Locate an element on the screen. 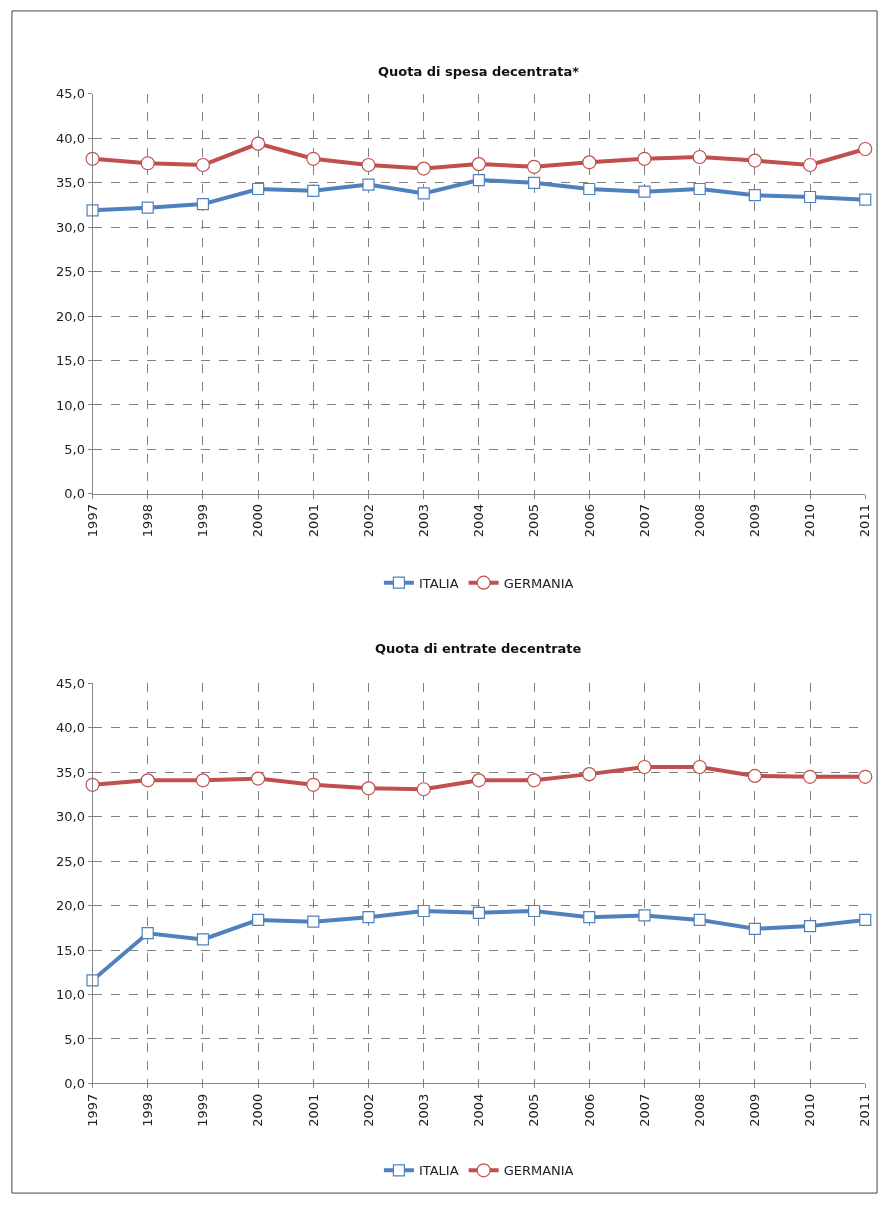 The image size is (887, 1205). x-tick-label: 1999 is located at coordinates (203, 1110).